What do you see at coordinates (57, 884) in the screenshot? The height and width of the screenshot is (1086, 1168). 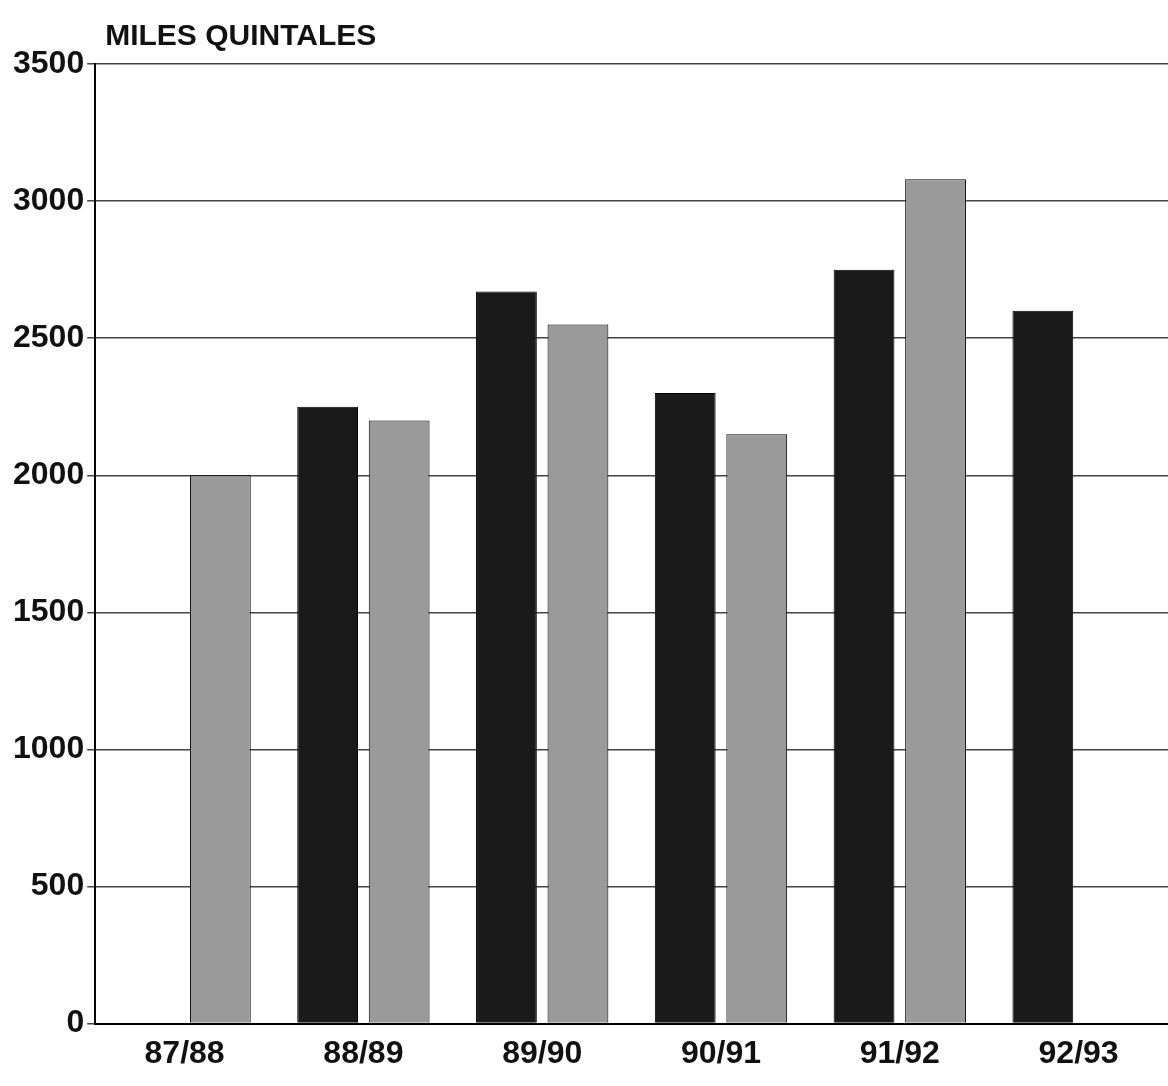 I see `y-tick-label: 500` at bounding box center [57, 884].